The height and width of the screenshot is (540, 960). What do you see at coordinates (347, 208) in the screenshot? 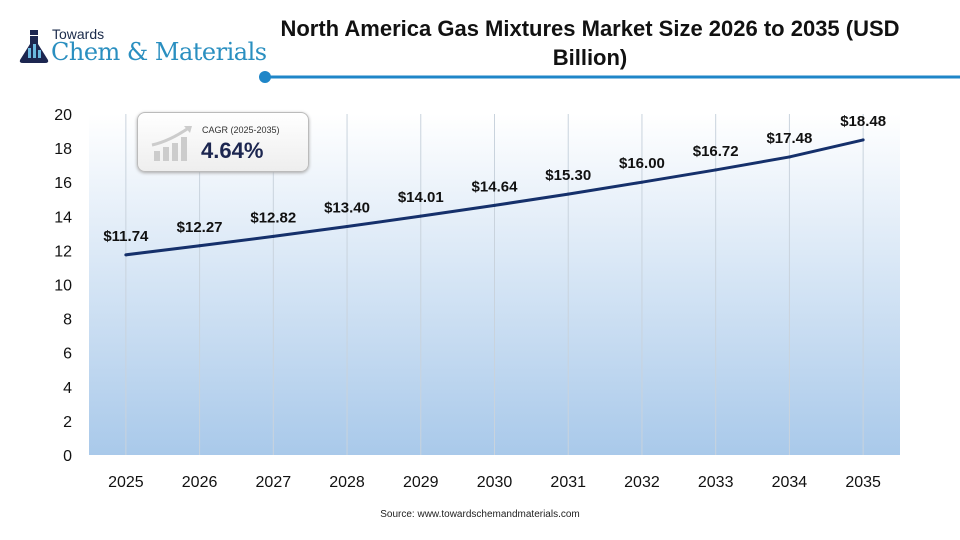
I see `data-label: $13.40` at bounding box center [347, 208].